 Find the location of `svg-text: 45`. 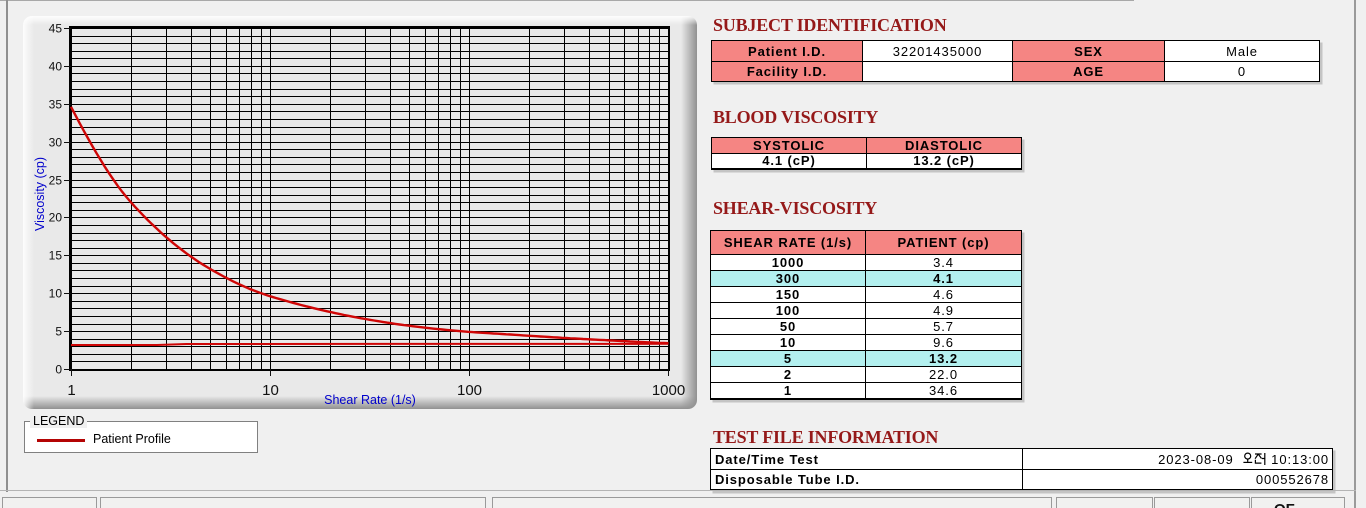

svg-text: 45 is located at coordinates (56, 29).